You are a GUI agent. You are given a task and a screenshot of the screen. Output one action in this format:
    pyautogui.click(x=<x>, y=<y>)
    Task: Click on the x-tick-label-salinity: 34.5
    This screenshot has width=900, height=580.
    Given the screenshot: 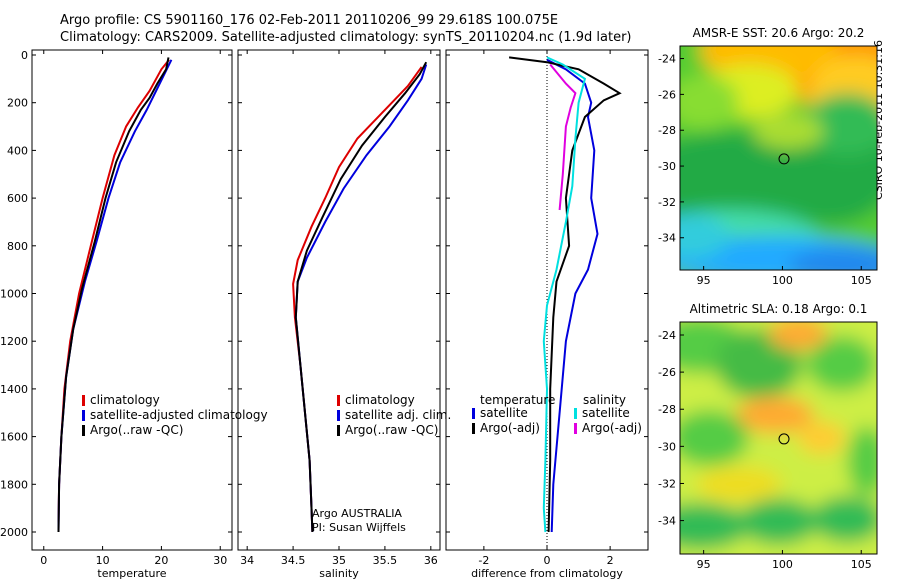 What is the action you would take?
    pyautogui.click(x=293, y=560)
    